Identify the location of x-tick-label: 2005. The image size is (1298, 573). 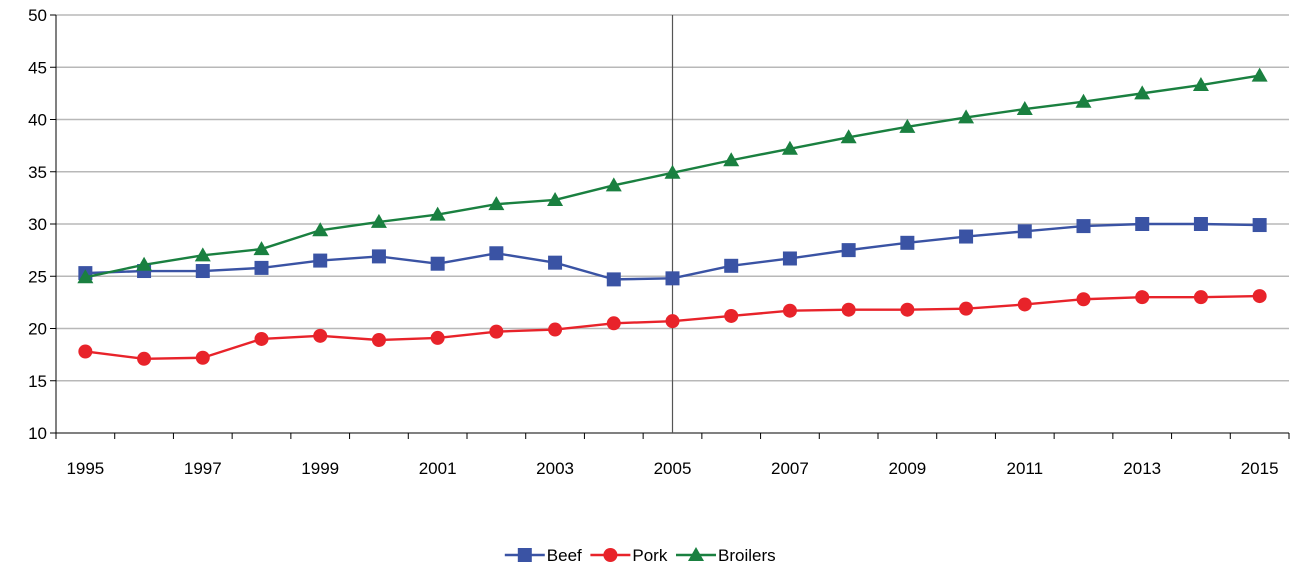
(673, 468).